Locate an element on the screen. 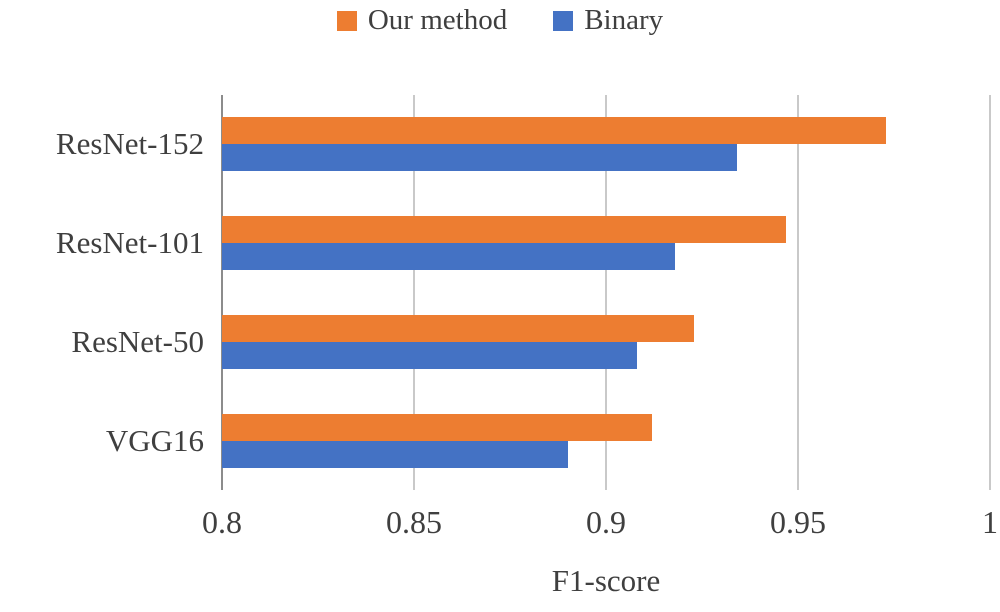 The width and height of the screenshot is (1000, 612). legend-swatch-our-method is located at coordinates (346, 20).